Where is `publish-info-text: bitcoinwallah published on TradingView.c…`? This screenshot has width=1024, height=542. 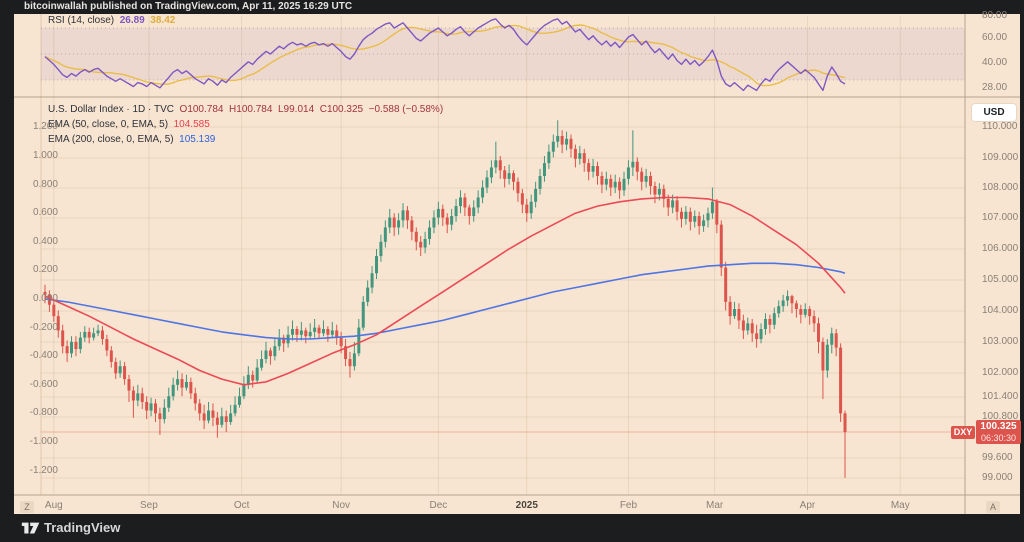
publish-info-text: bitcoinwallah published on TradingView.c… is located at coordinates (188, 6).